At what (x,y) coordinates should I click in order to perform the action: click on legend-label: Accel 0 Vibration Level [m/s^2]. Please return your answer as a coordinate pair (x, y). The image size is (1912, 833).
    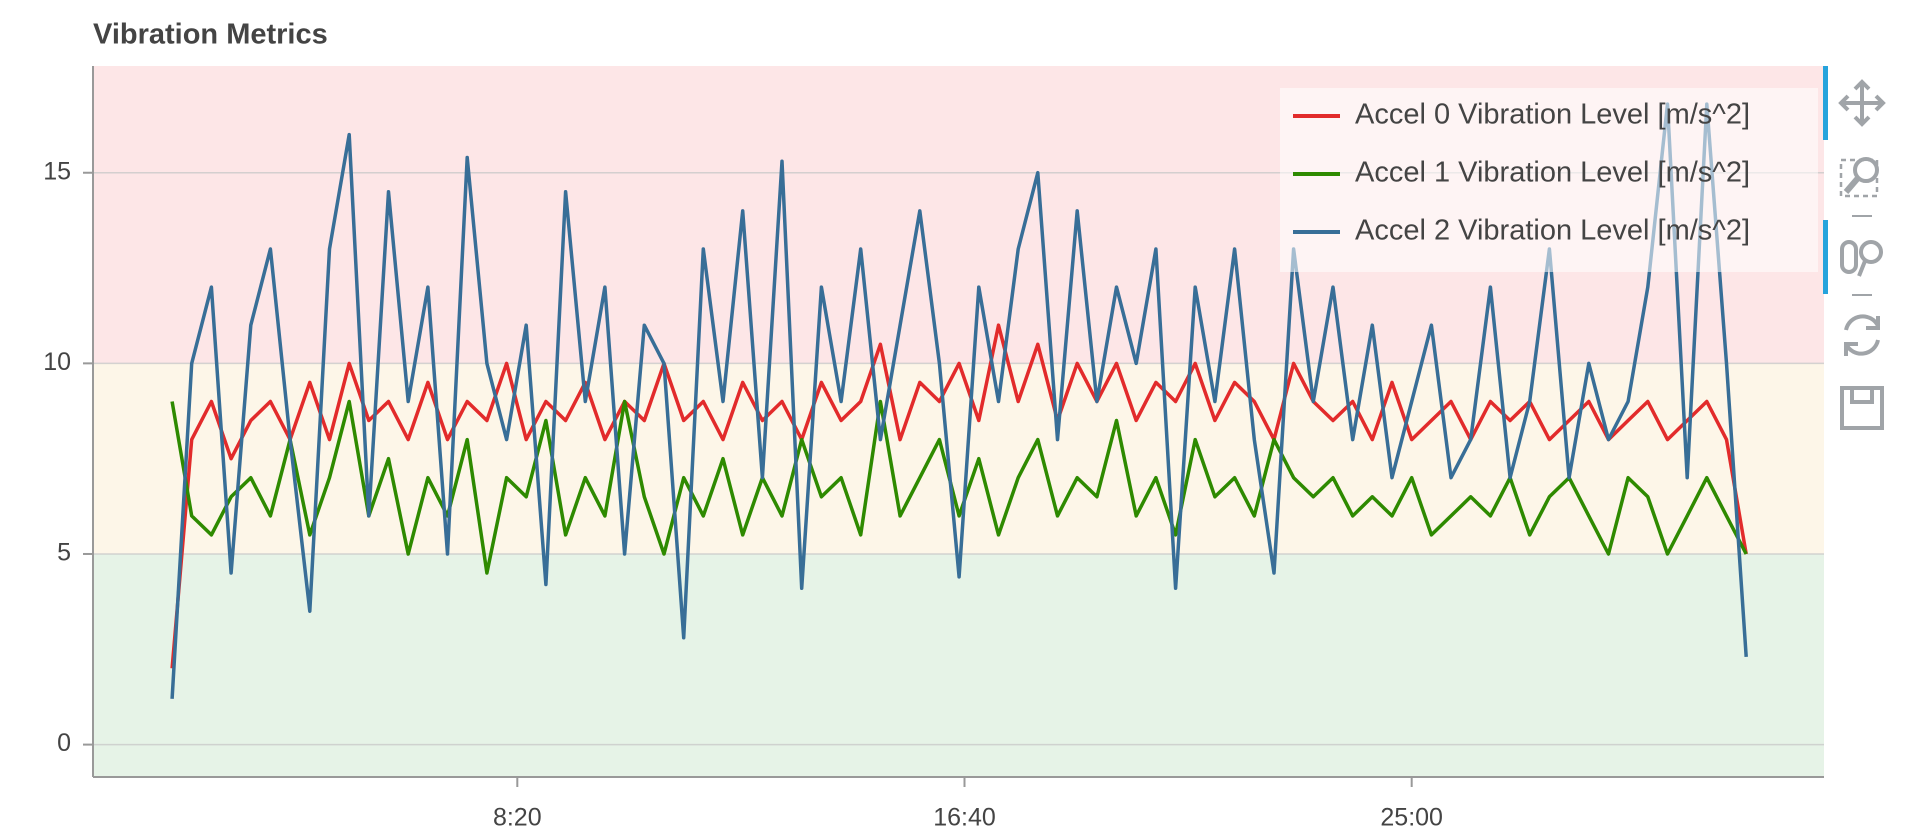
    Looking at the image, I should click on (1552, 115).